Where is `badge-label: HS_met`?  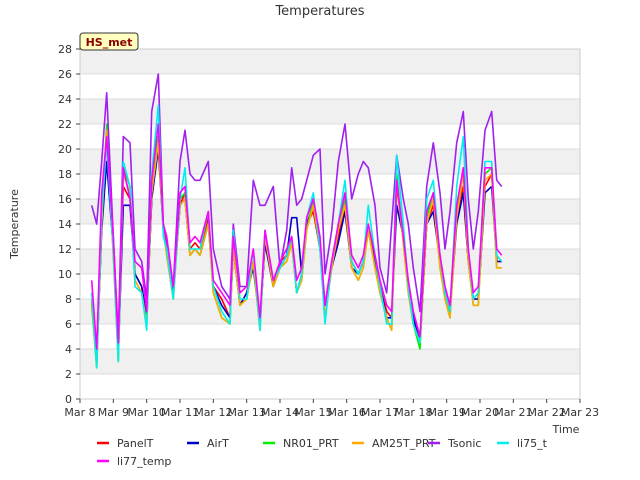 badge-label: HS_met is located at coordinates (109, 42).